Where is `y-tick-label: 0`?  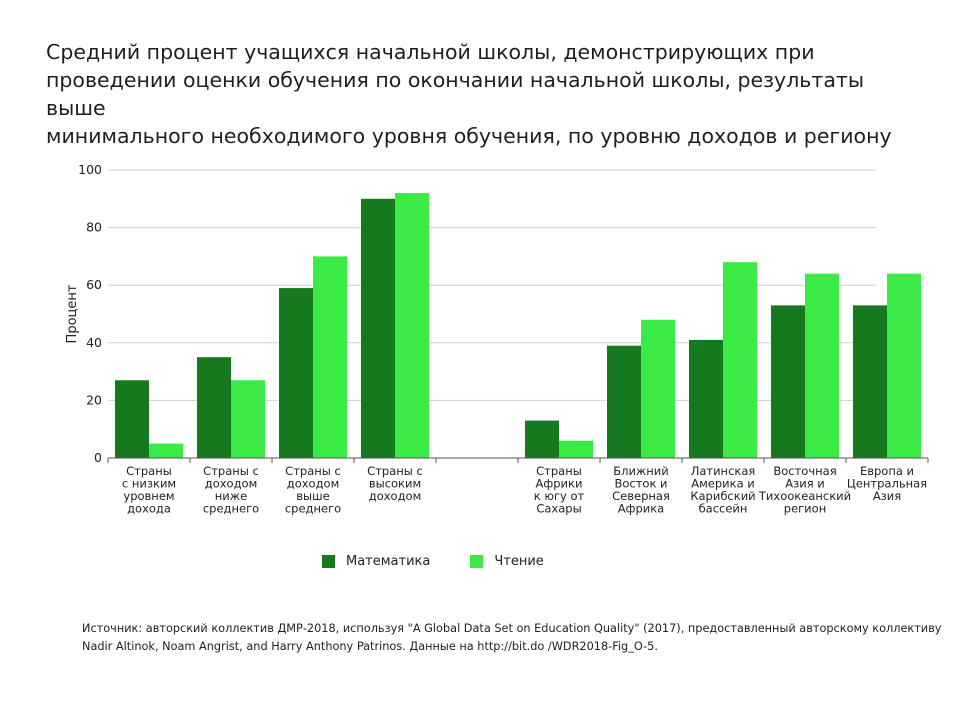 y-tick-label: 0 is located at coordinates (98, 457).